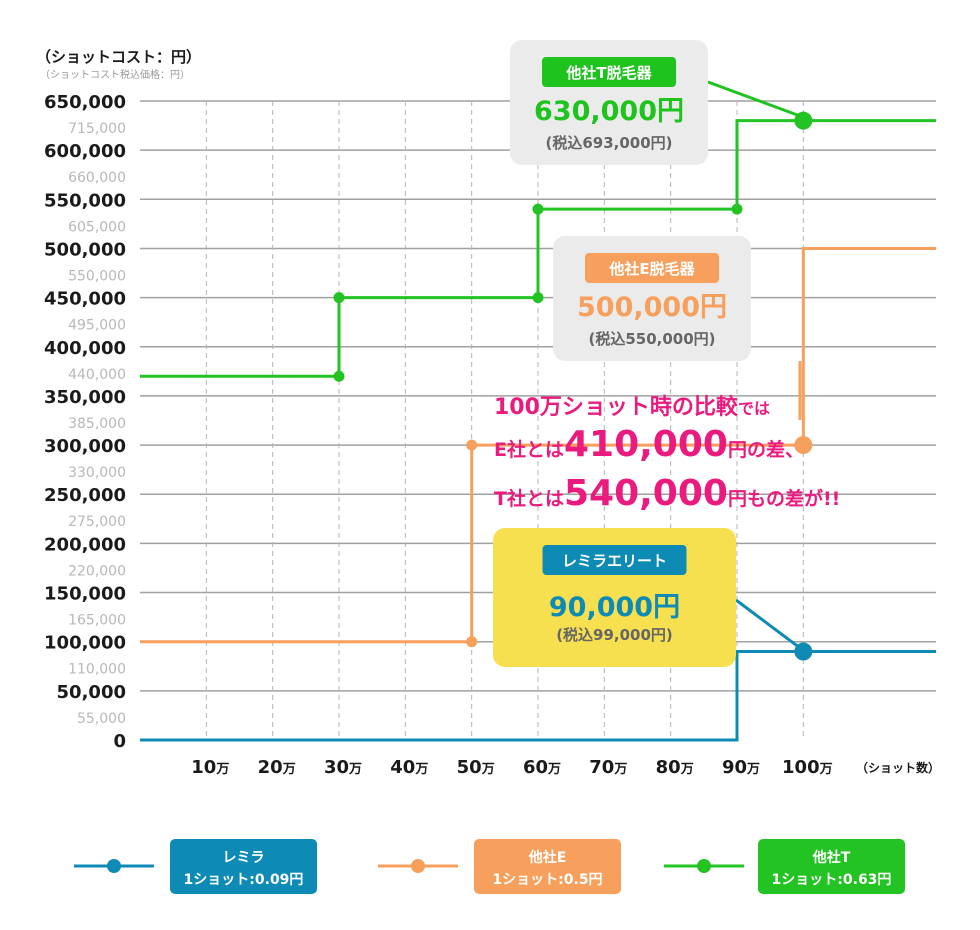 The height and width of the screenshot is (930, 980). Describe the element at coordinates (608, 143) in the screenshot. I see `annotation-tax-price: (税込693,000円)` at that location.